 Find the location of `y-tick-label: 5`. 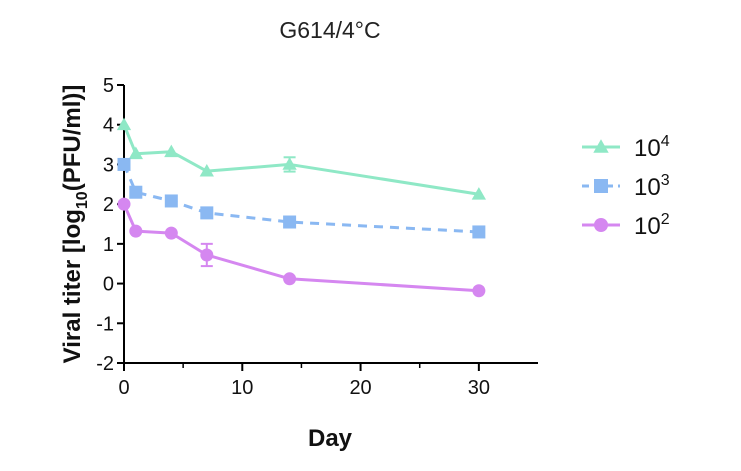

y-tick-label: 5 is located at coordinates (108, 86).